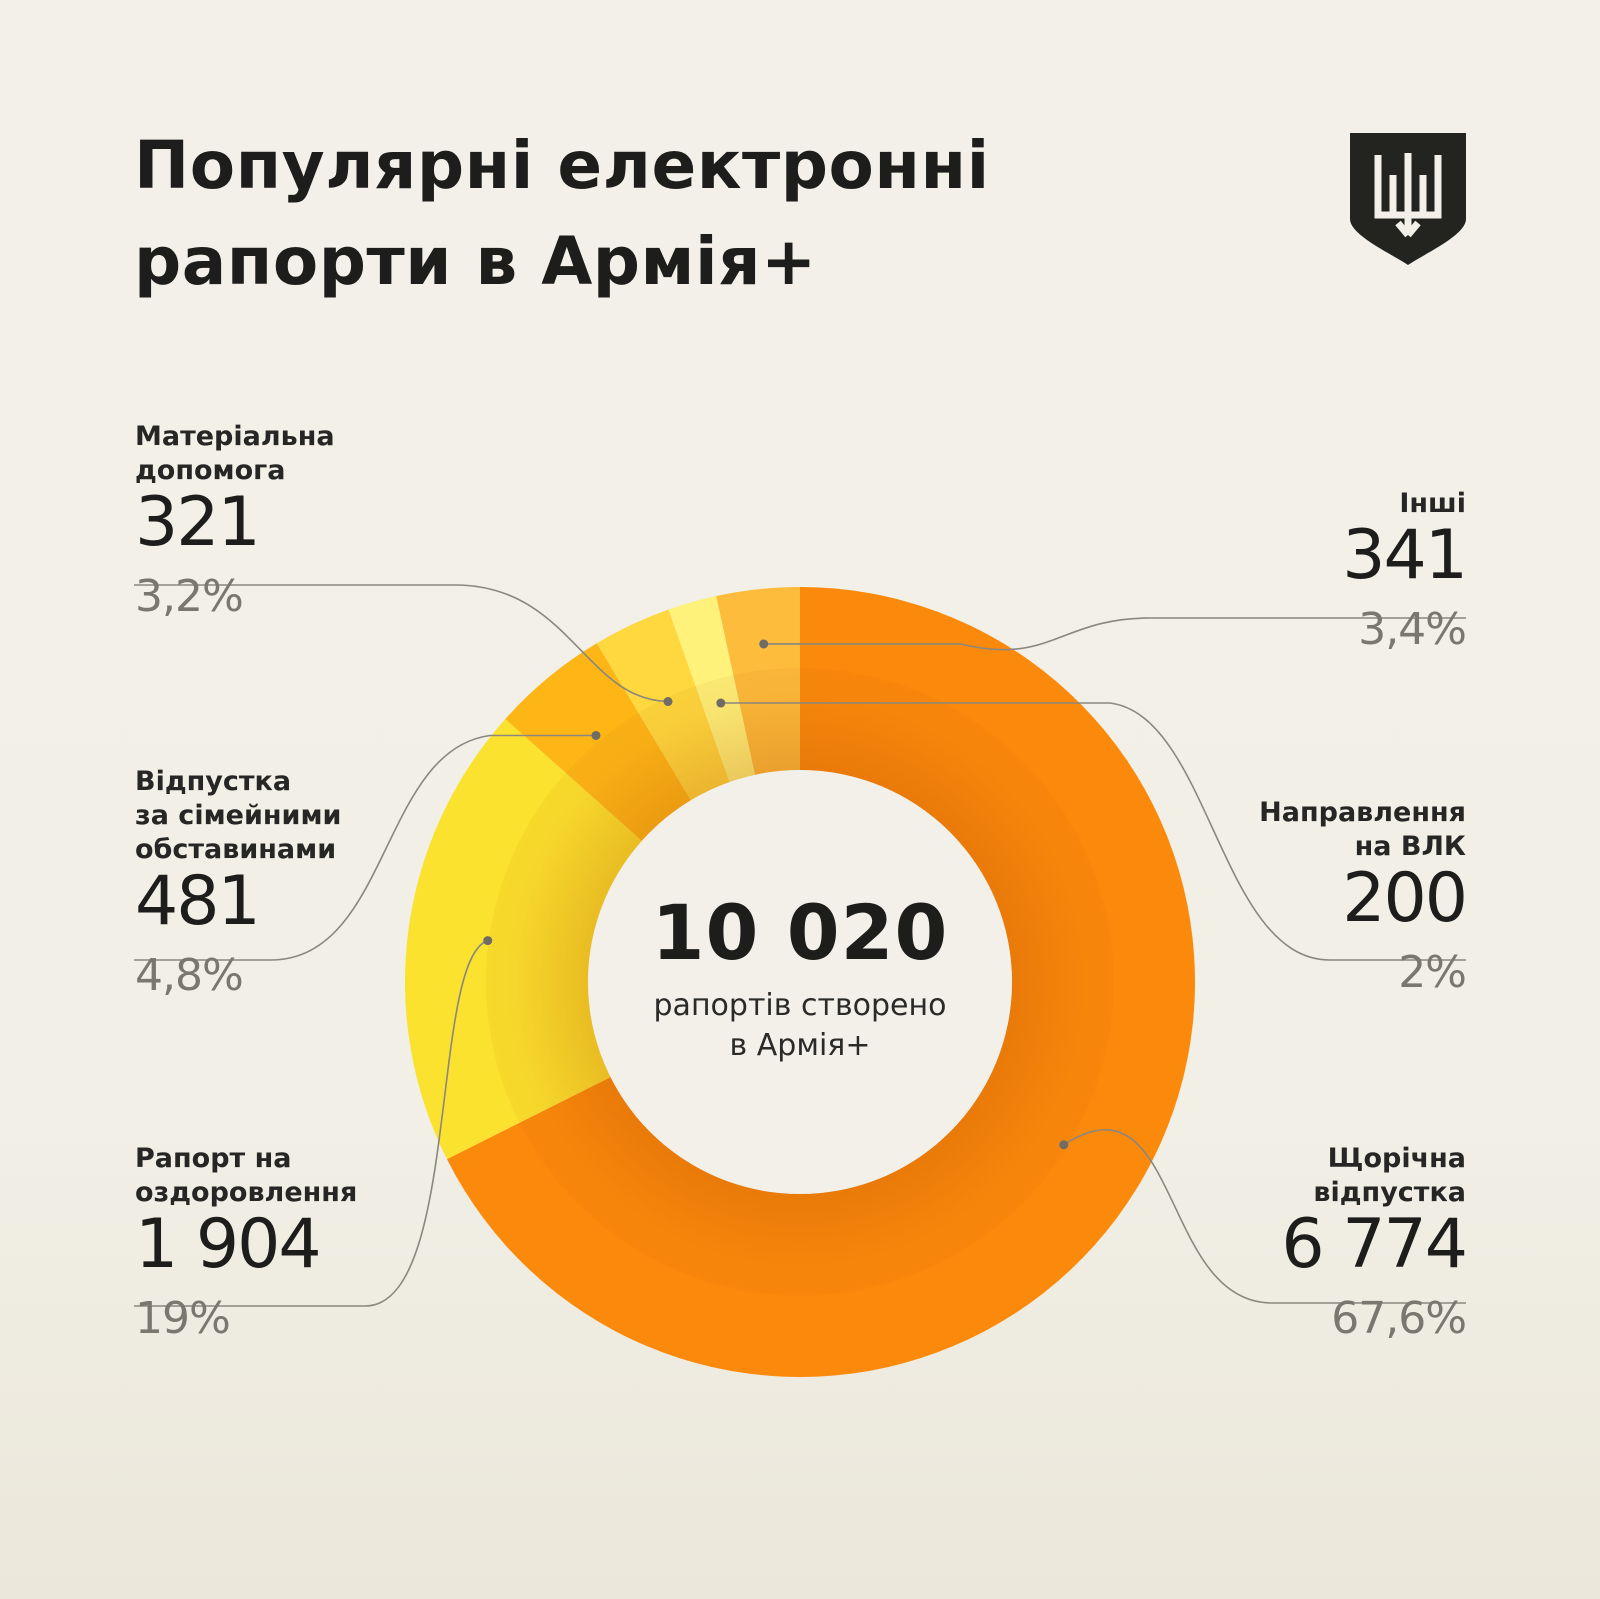 The image size is (1600, 1599). What do you see at coordinates (562, 165) in the screenshot?
I see `chart-title-line-1: Популярні електронні` at bounding box center [562, 165].